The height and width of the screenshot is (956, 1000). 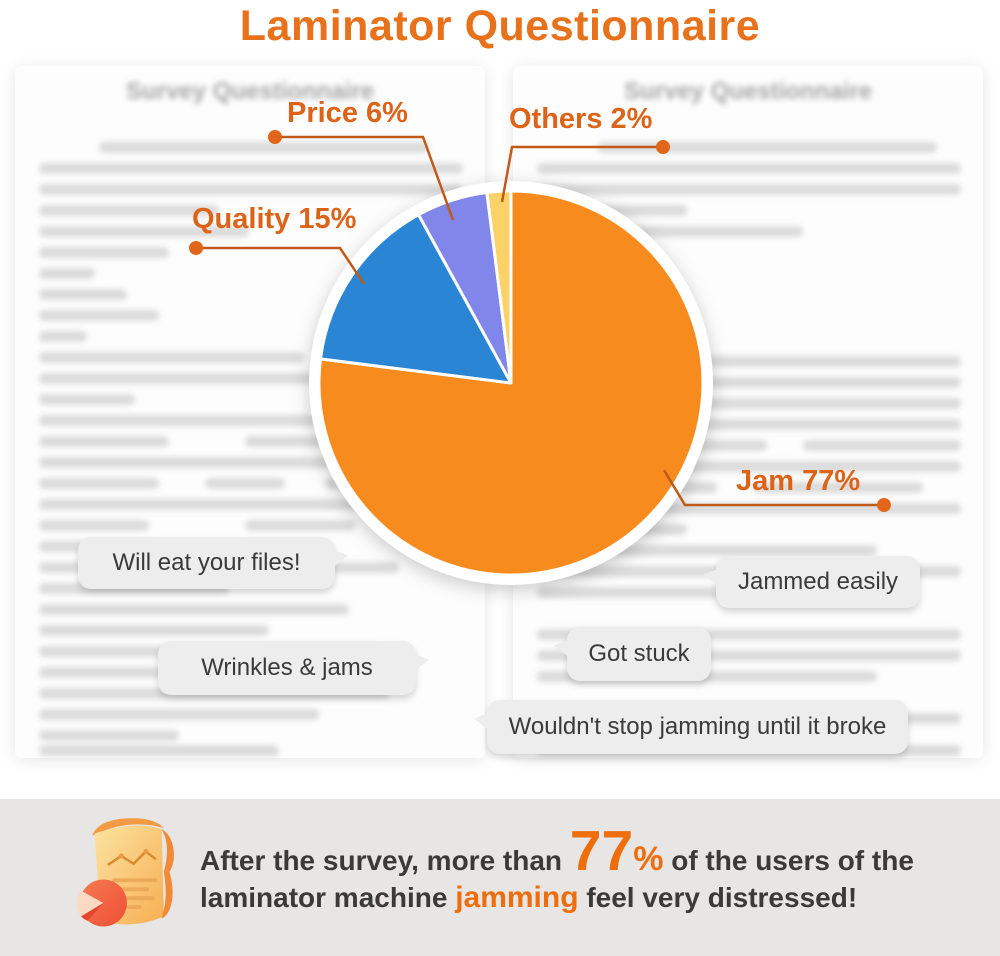 I want to click on background-document-right-title: Survey Questionnaire, so click(x=748, y=91).